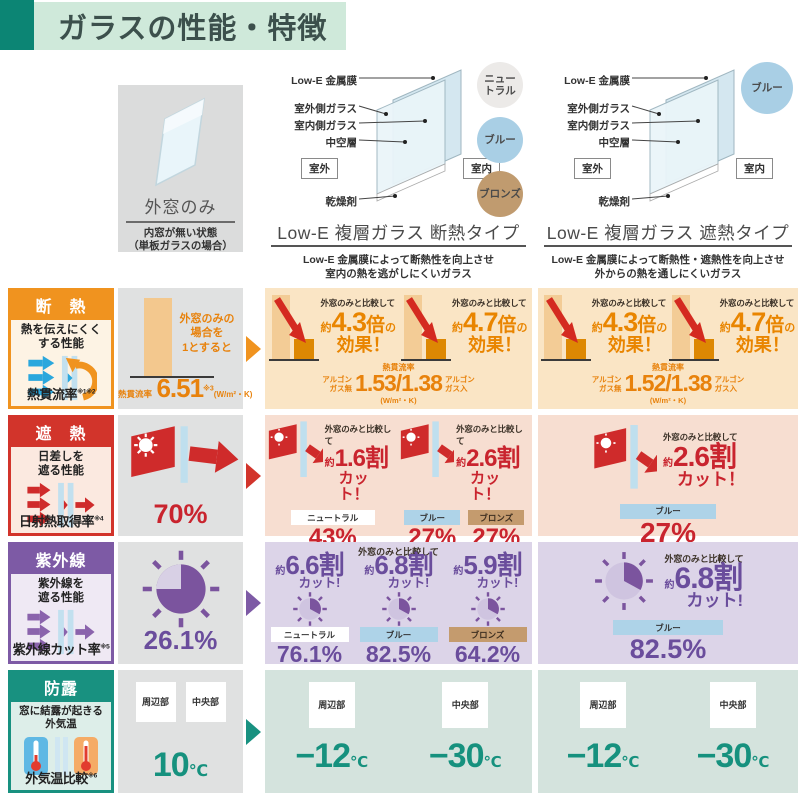 This screenshot has width=800, height=800. What do you see at coordinates (410, 135) in the screenshot?
I see `double-glass-diagram` at bounding box center [410, 135].